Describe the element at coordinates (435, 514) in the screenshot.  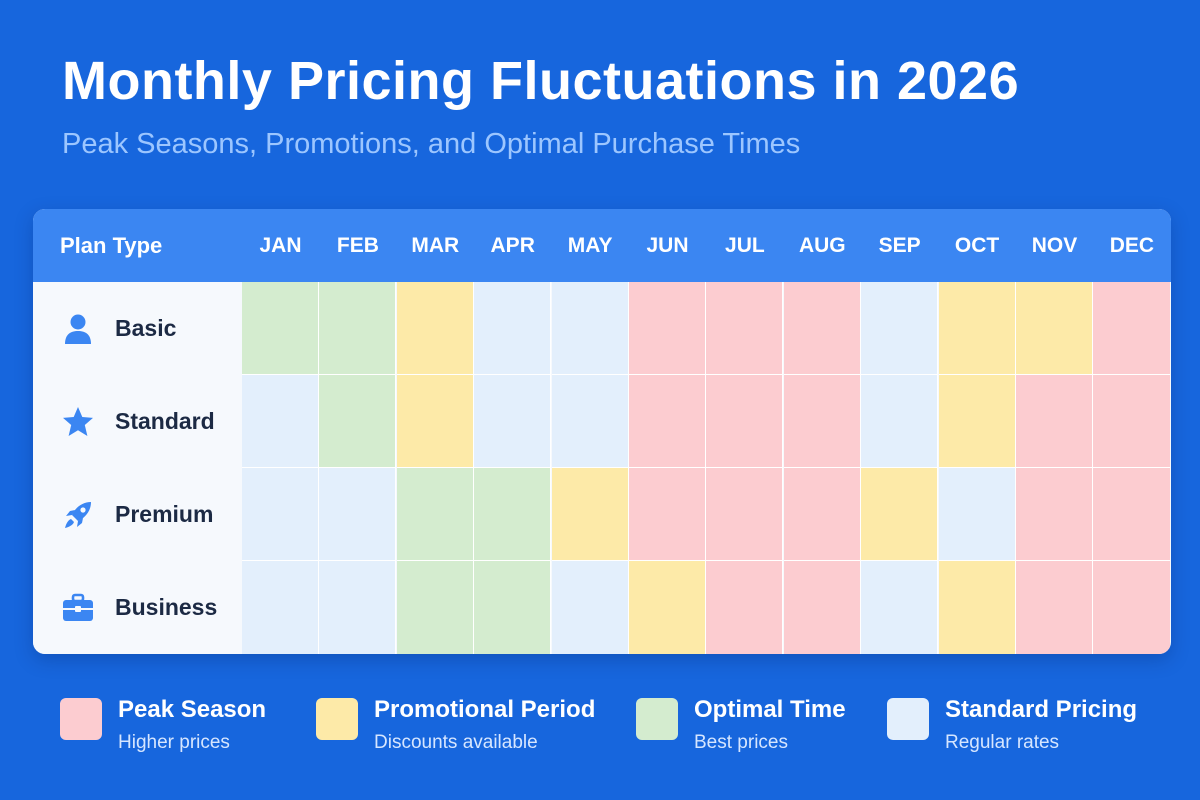
I see `heatmap-cell-premium-mar` at that location.